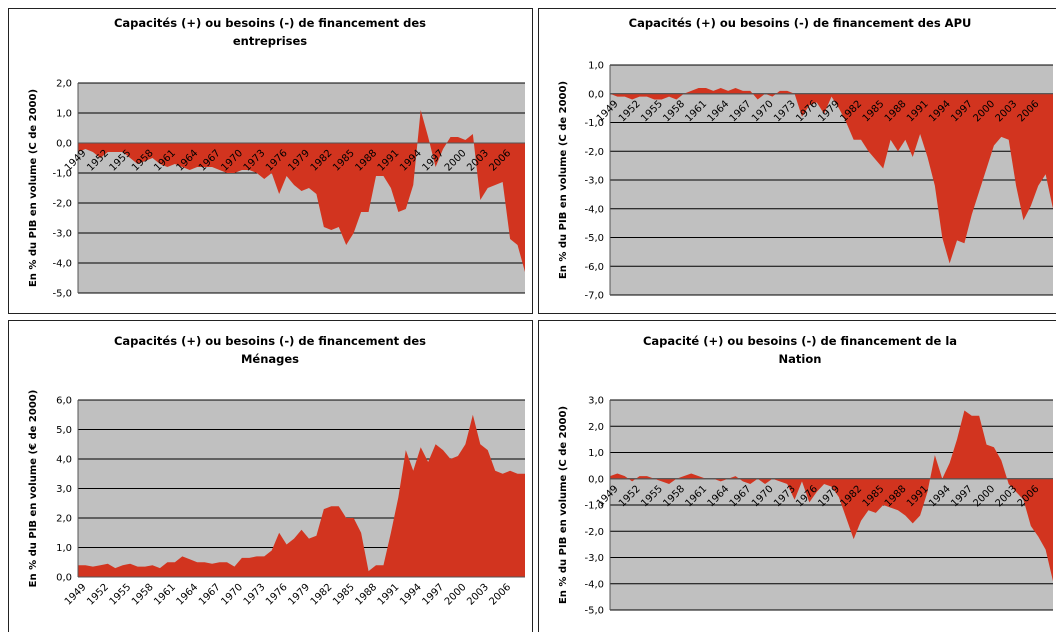 This screenshot has width=1056, height=632. I want to click on y-tick-label: -7,0, so click(594, 296).